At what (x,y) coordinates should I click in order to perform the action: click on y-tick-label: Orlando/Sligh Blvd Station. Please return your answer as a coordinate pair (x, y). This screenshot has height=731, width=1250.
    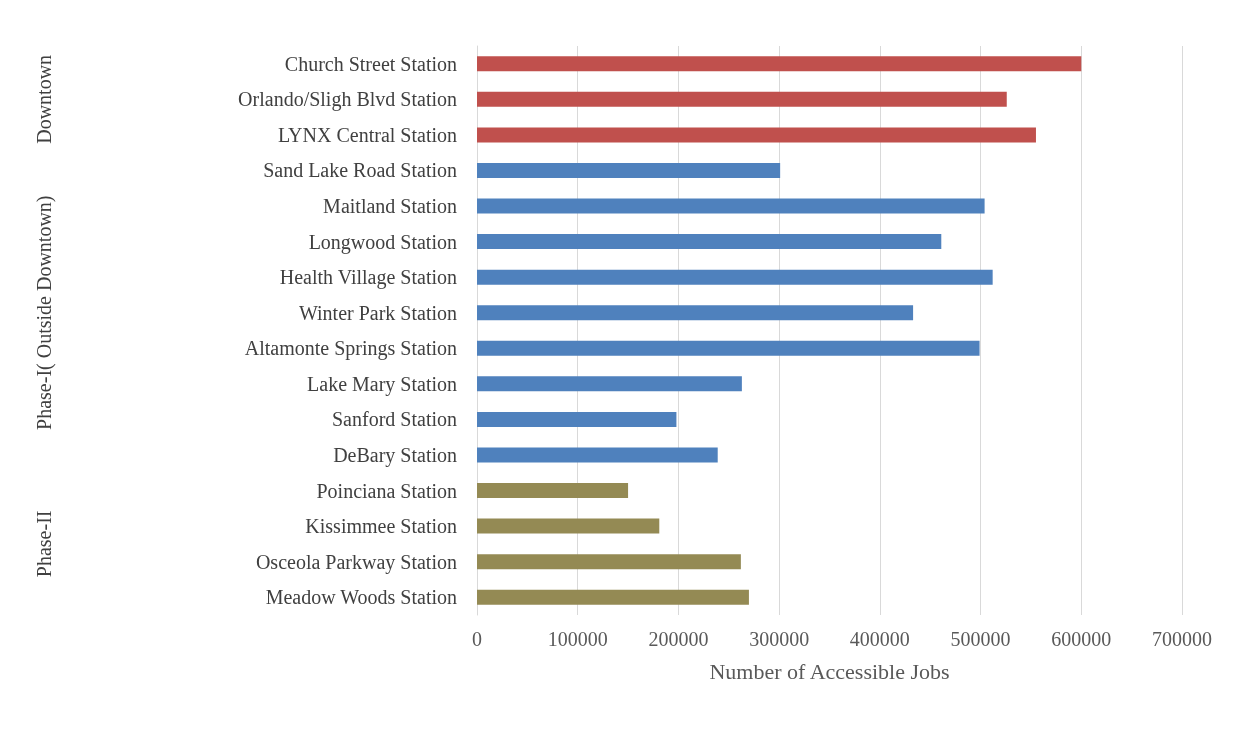
    Looking at the image, I should click on (347, 100).